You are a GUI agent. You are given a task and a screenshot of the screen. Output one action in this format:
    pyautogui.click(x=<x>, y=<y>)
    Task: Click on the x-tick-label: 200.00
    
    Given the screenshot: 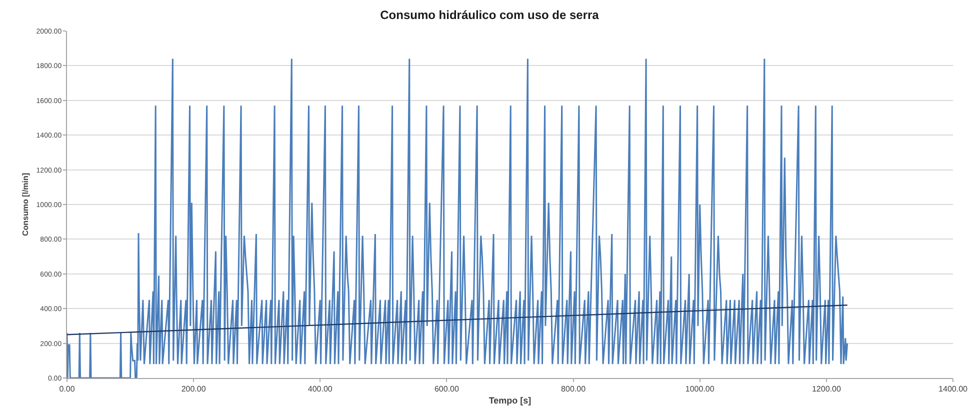 What is the action you would take?
    pyautogui.click(x=193, y=389)
    